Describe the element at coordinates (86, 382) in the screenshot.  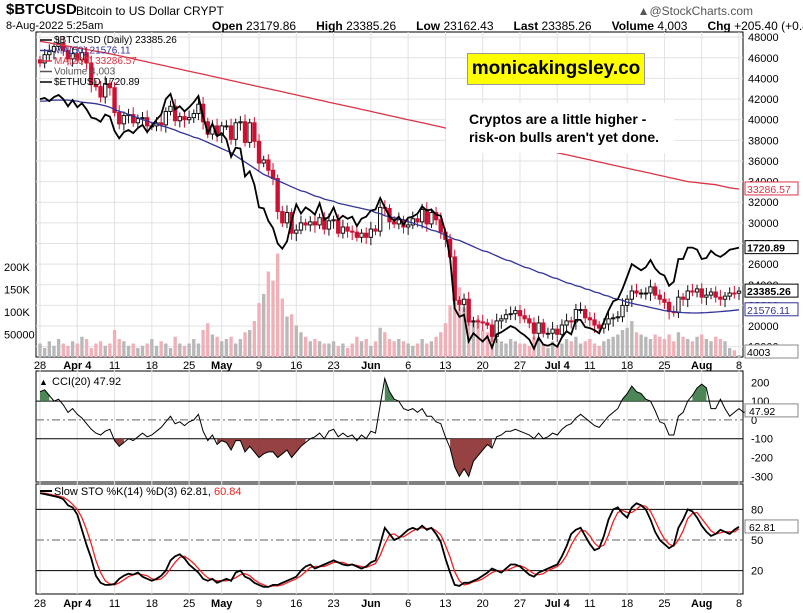
I see `cci-title: CCI(20) 47.92` at that location.